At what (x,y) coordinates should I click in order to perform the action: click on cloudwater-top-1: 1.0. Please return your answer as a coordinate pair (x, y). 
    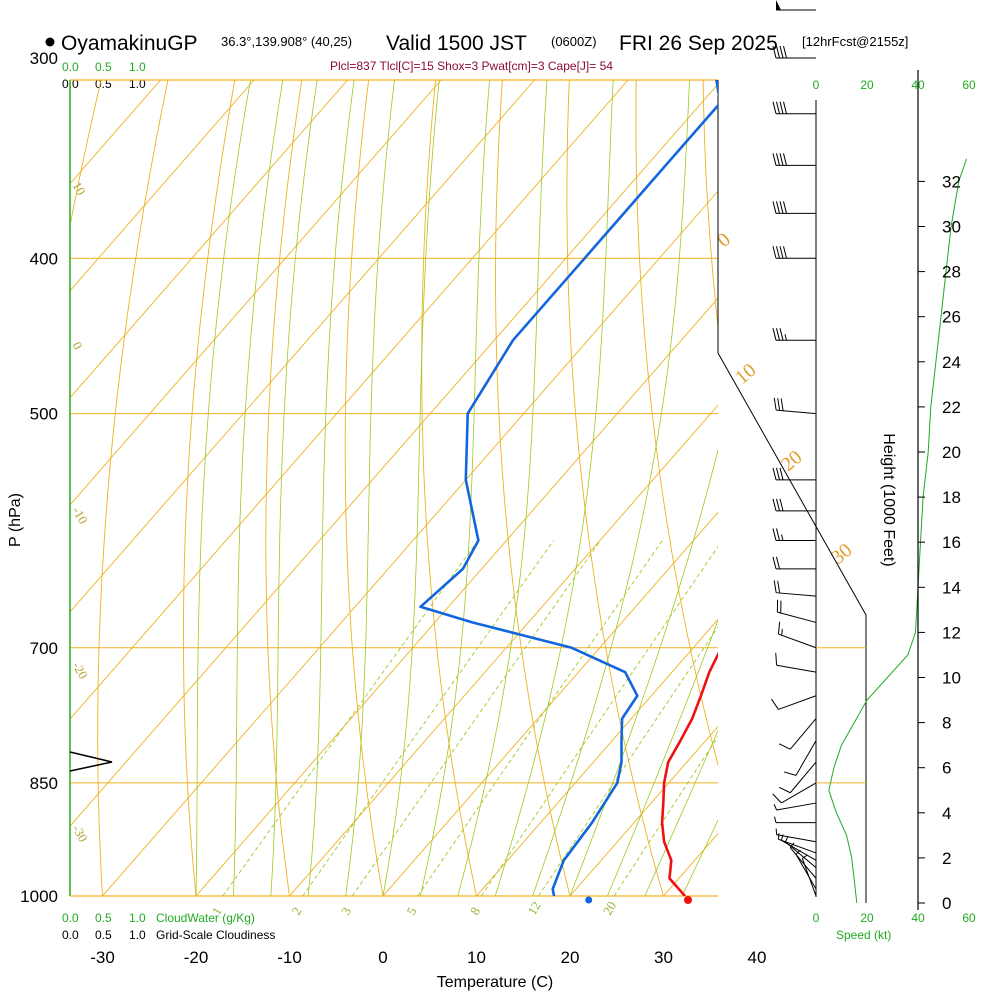
    Looking at the image, I should click on (137, 67).